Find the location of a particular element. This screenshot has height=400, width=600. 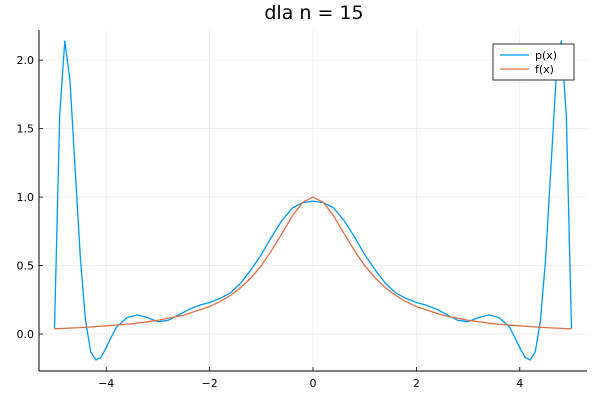

chart-title: dla n = 15 is located at coordinates (313, 13).